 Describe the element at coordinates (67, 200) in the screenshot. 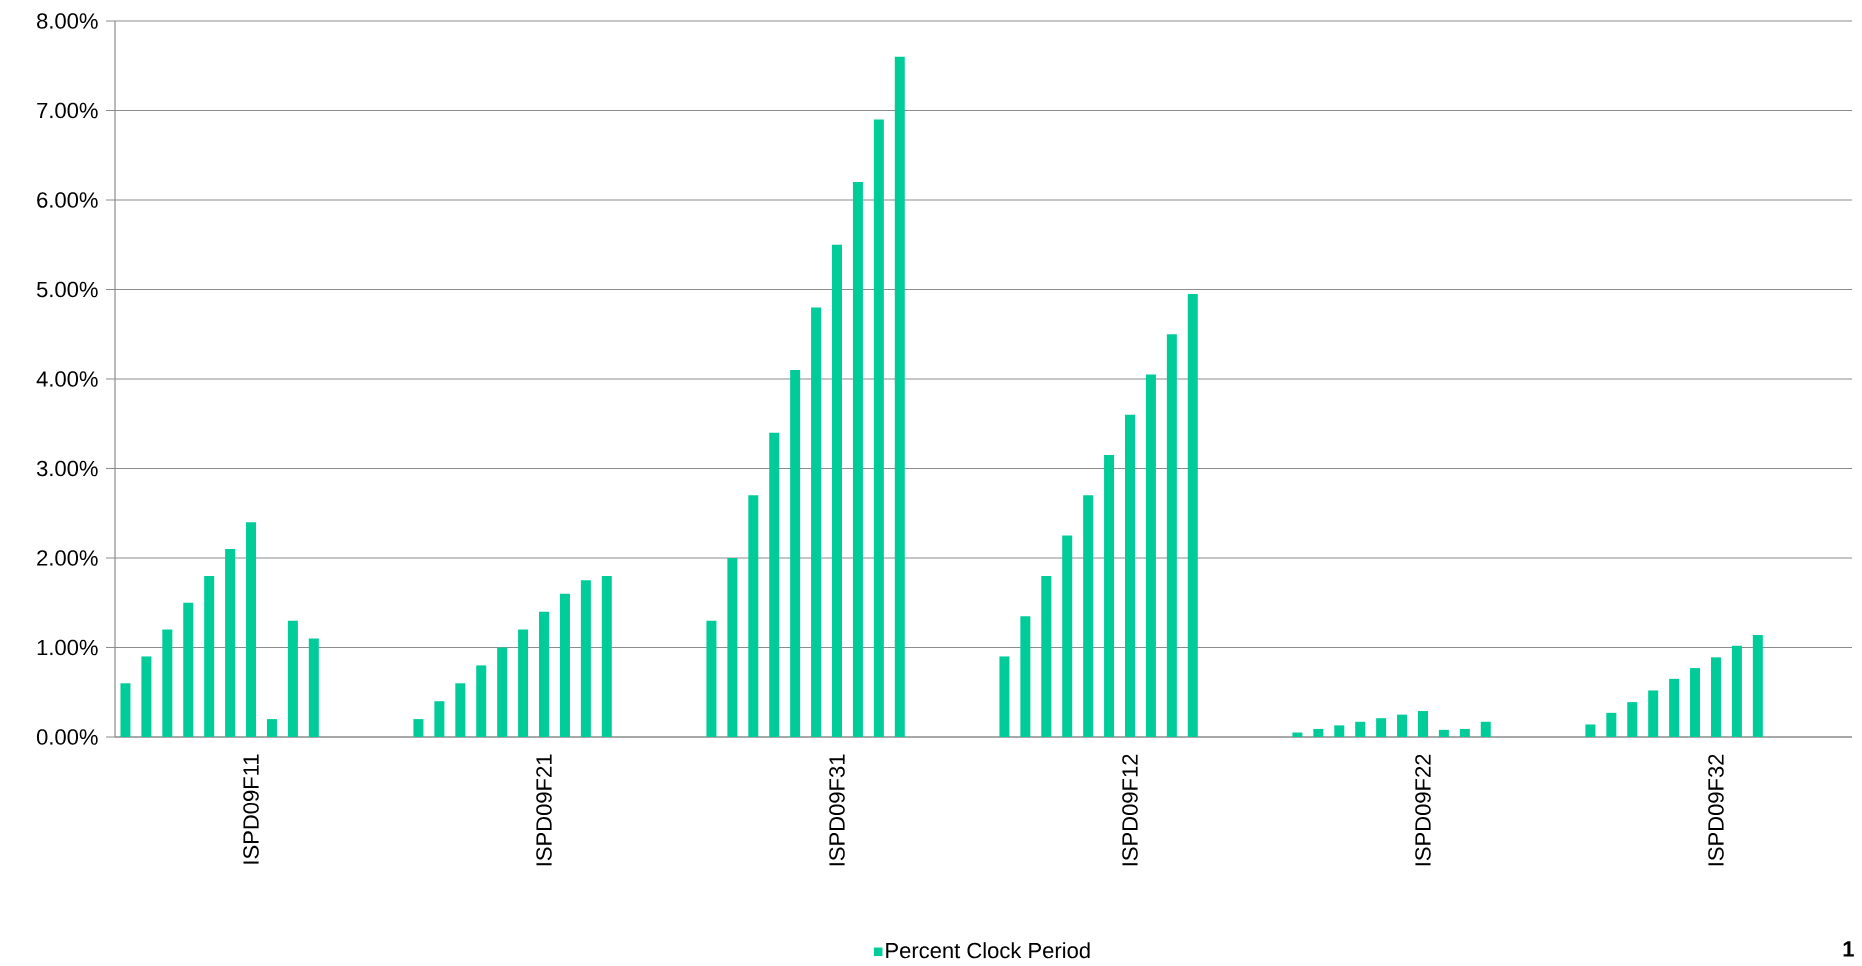

I see `y-tick-label: 6.00%` at that location.